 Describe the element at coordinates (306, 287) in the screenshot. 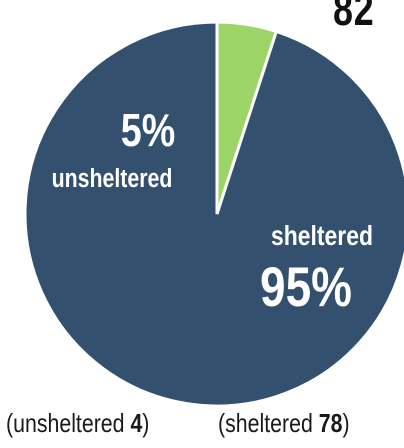

I see `sheltered-percent-label: 95%` at that location.